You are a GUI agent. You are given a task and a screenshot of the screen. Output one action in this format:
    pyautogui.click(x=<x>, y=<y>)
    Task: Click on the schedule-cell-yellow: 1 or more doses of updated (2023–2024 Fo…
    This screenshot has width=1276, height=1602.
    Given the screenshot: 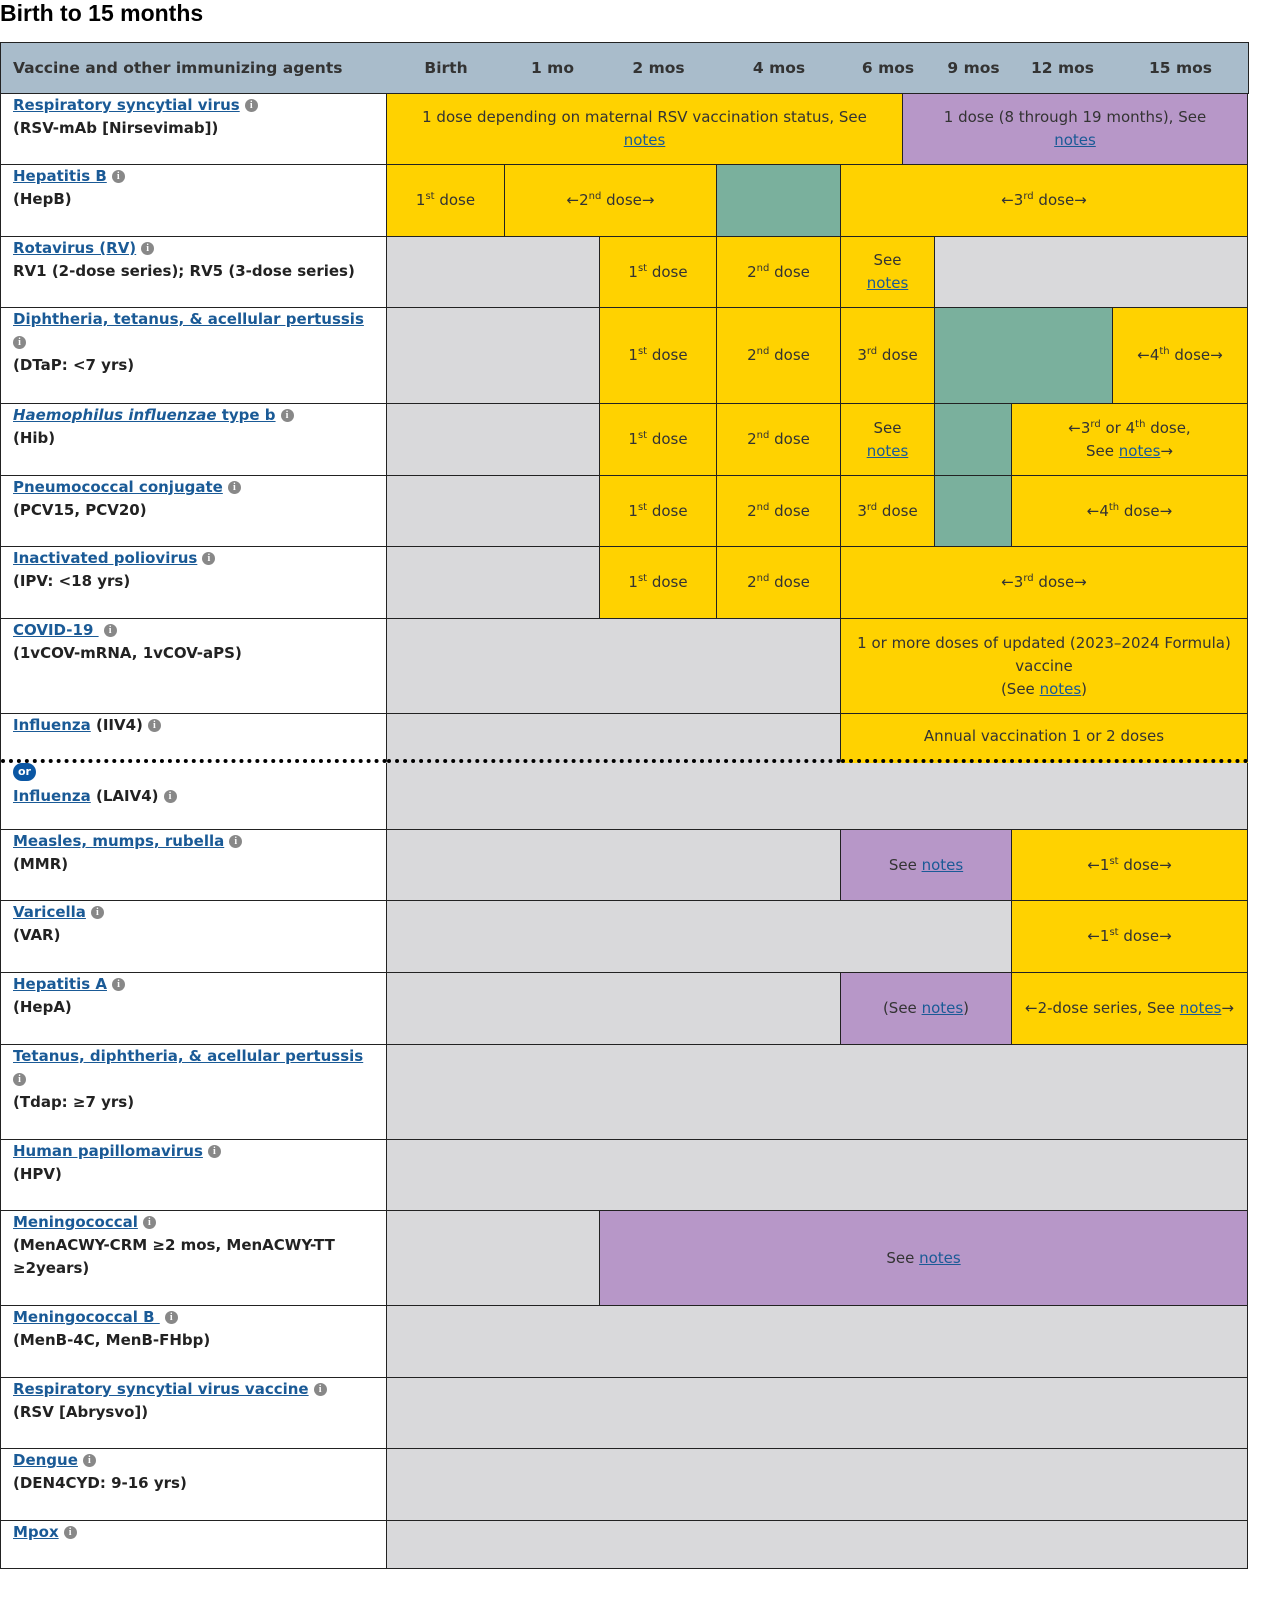 What is the action you would take?
    pyautogui.click(x=1044, y=666)
    